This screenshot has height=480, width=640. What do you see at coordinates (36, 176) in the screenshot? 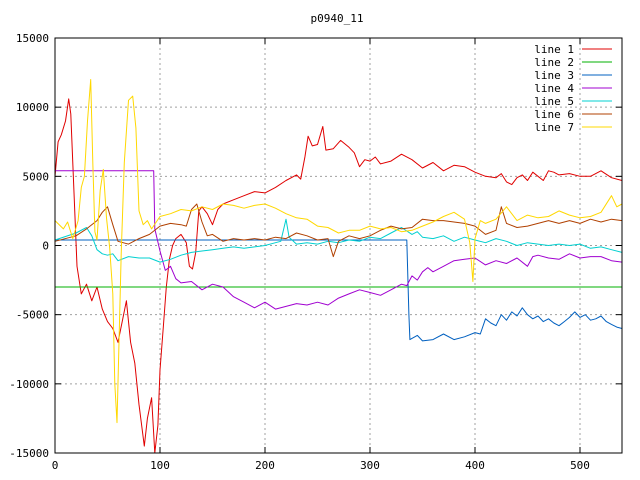
I see `y-tick-label: 5000` at bounding box center [36, 176].